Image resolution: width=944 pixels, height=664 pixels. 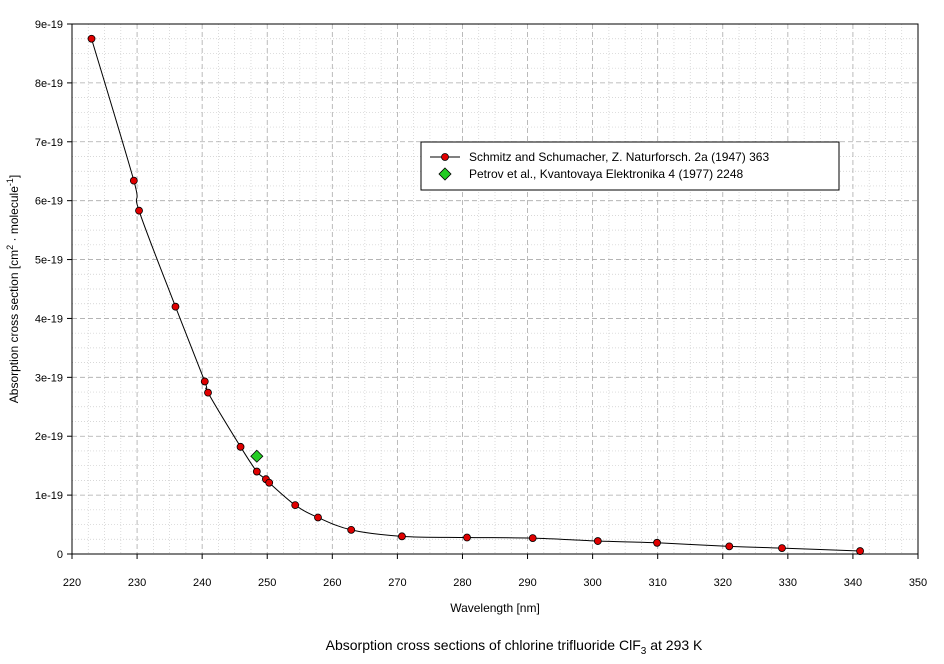 I want to click on legend-box, so click(x=630, y=166).